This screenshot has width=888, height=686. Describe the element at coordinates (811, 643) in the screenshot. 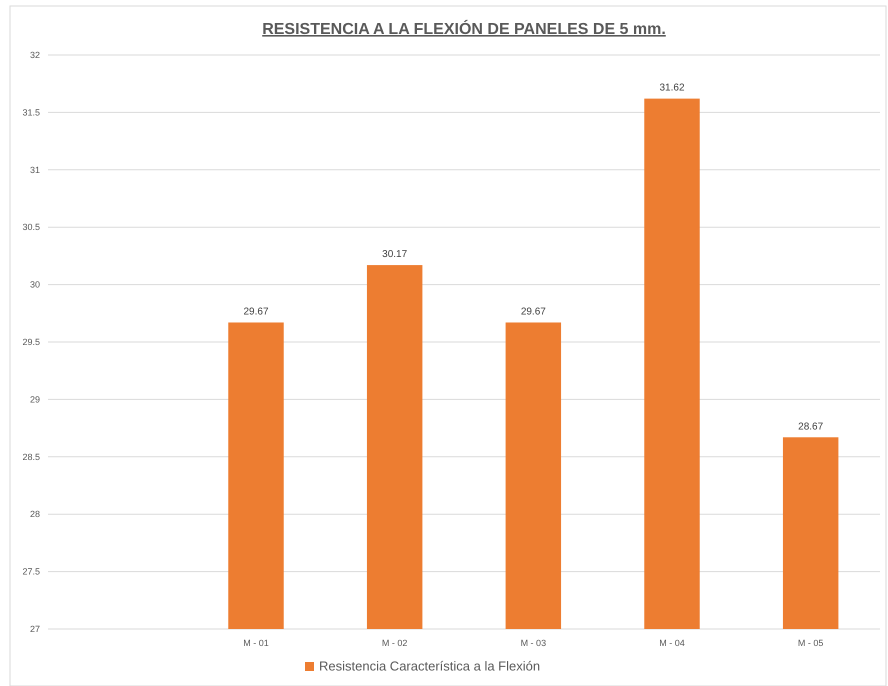

I see `x-tick-label: M - 05` at that location.